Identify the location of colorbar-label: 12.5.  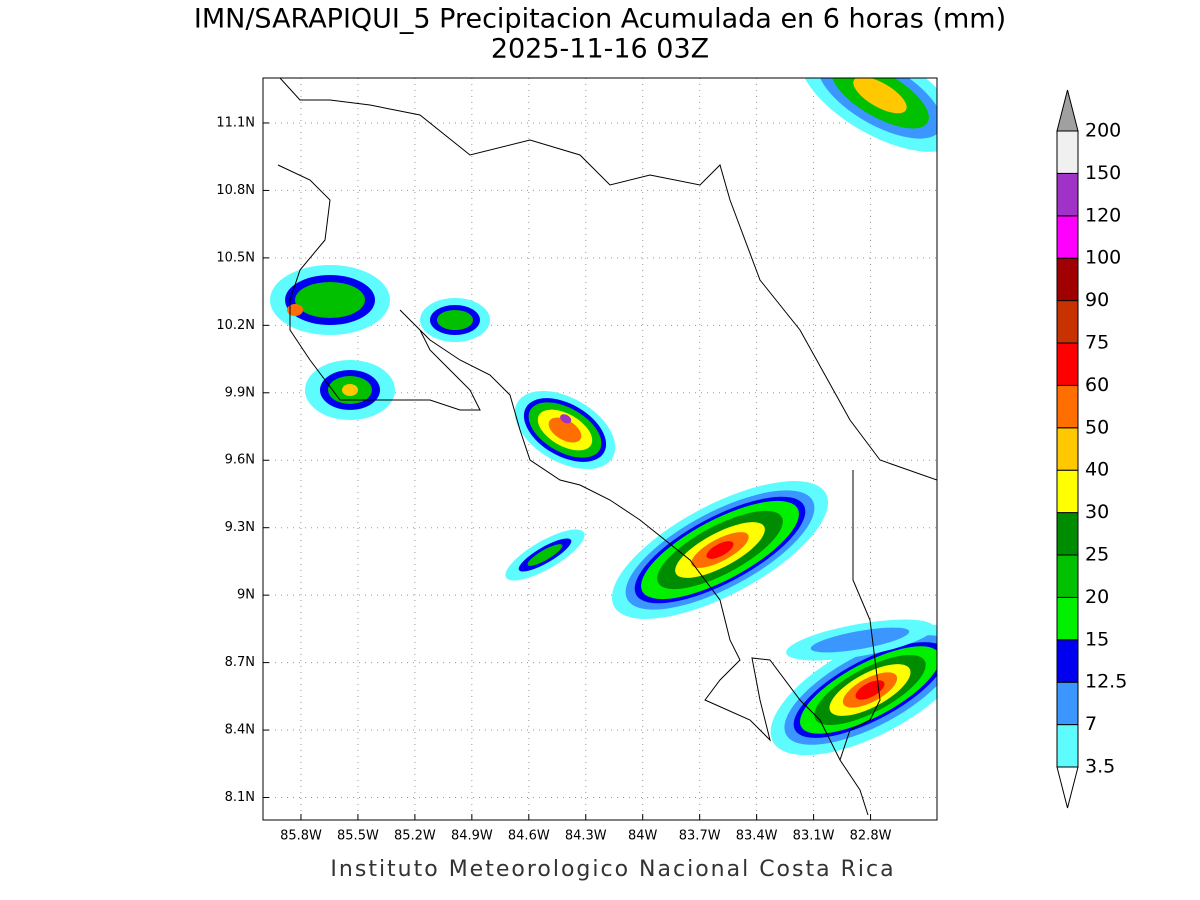
(1106, 682).